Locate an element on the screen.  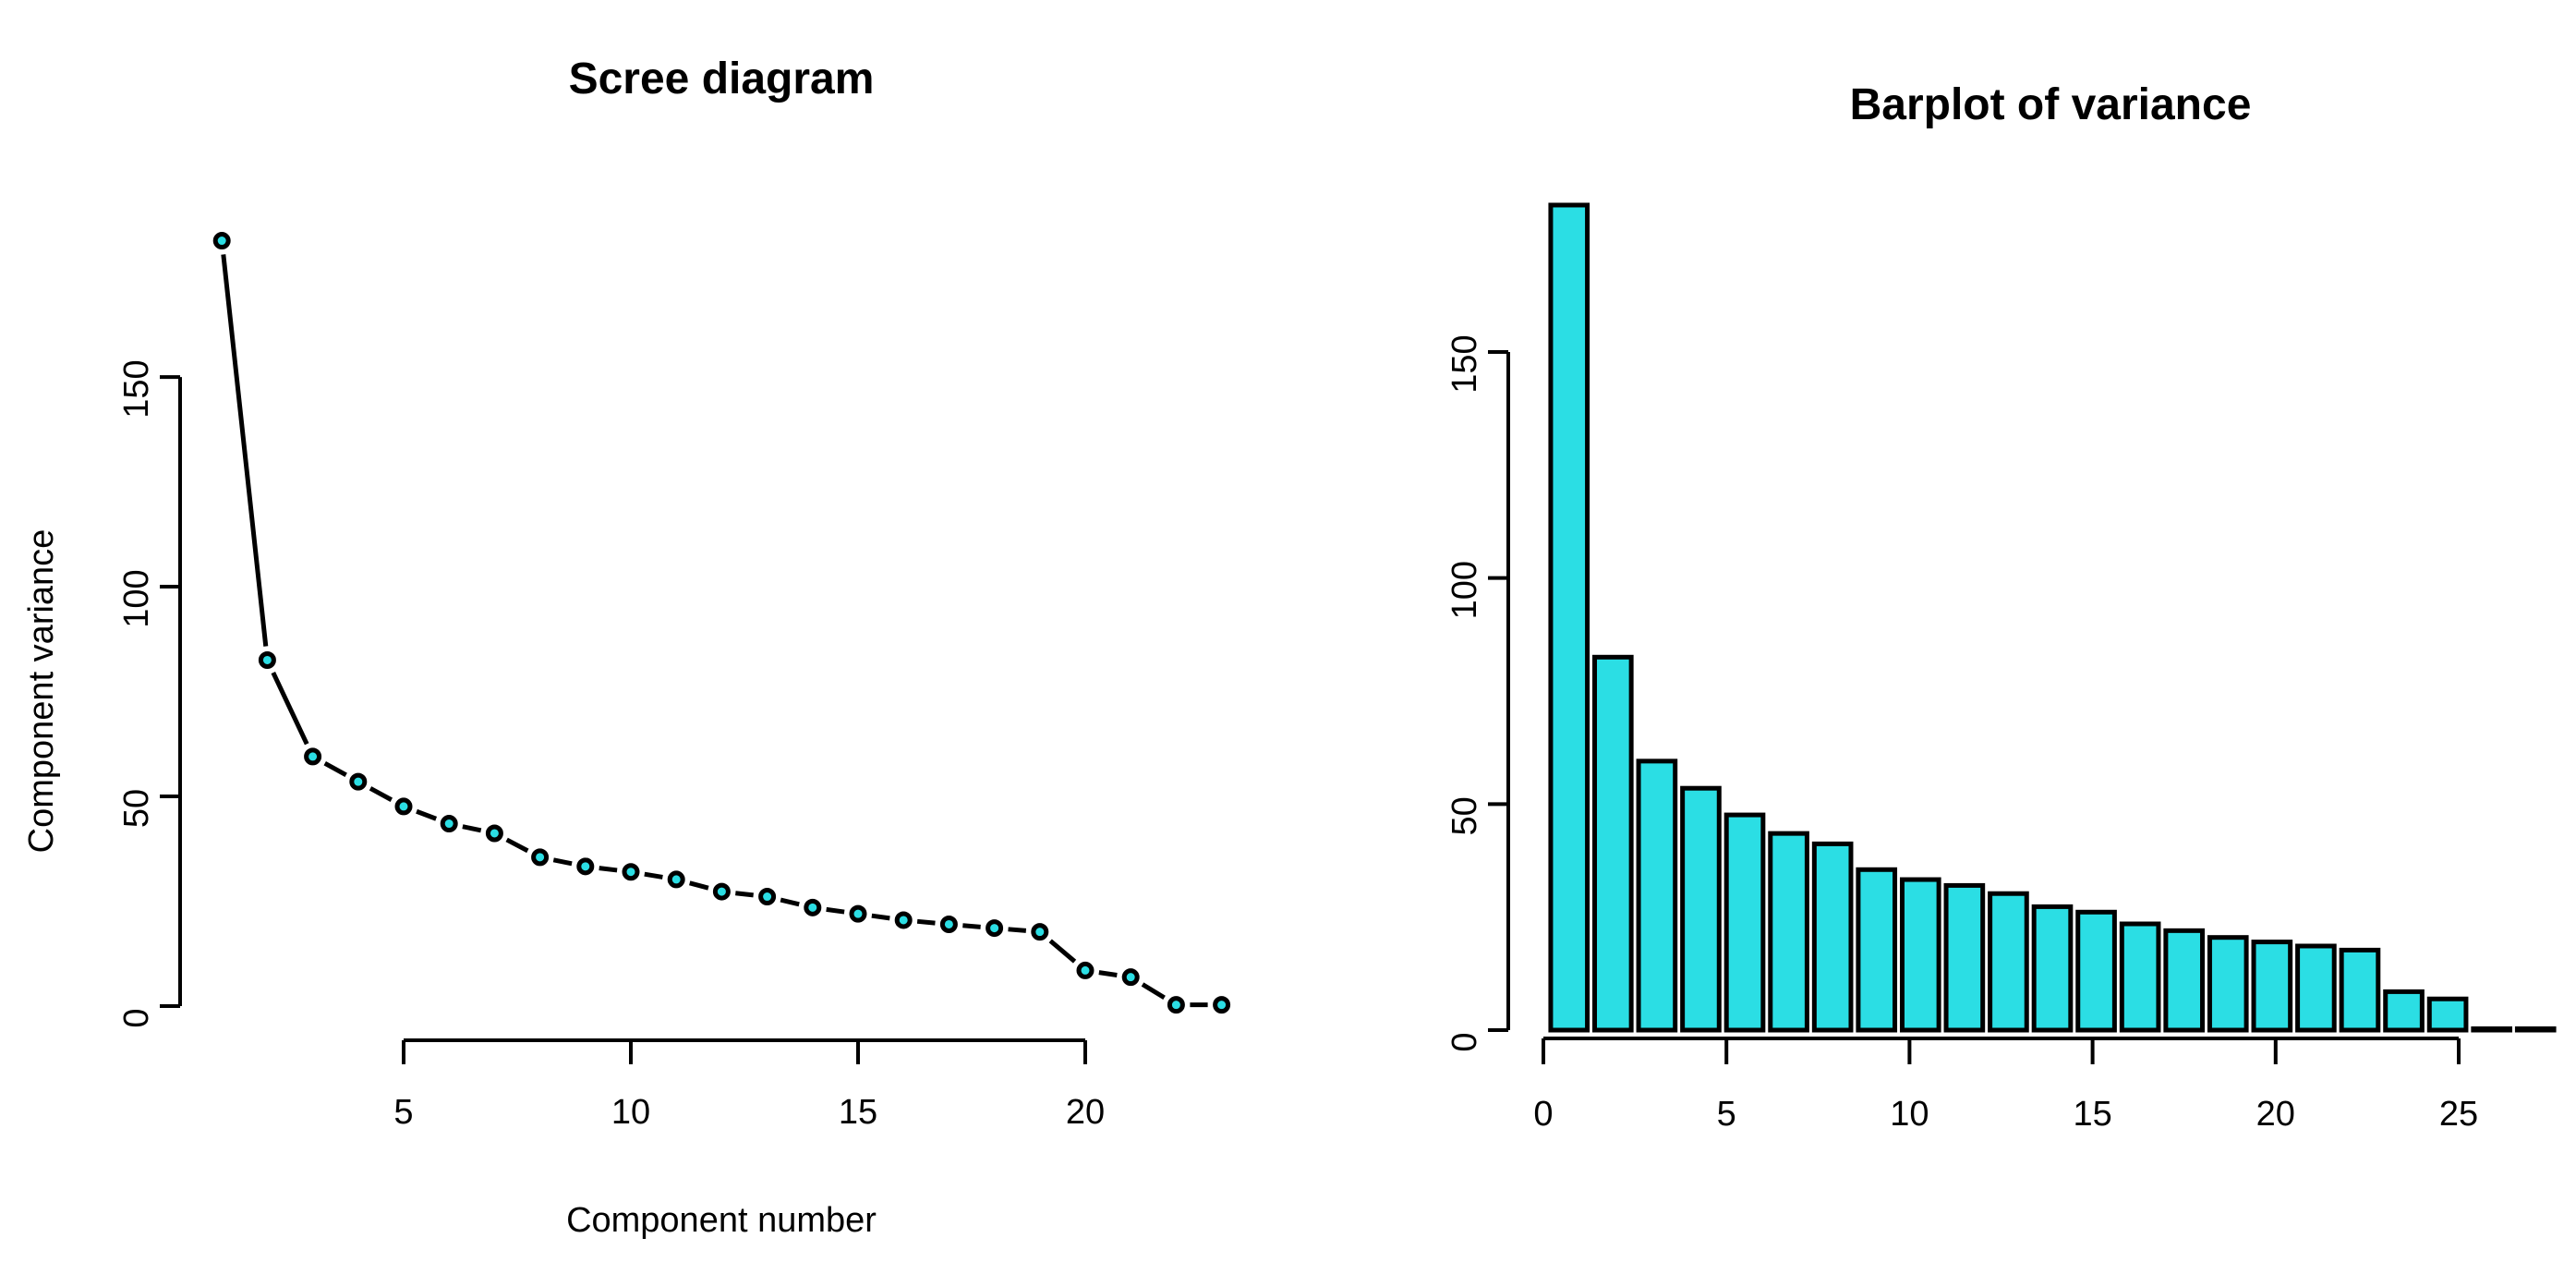
barplot-title: Barplot of variance is located at coordinates (2051, 105).